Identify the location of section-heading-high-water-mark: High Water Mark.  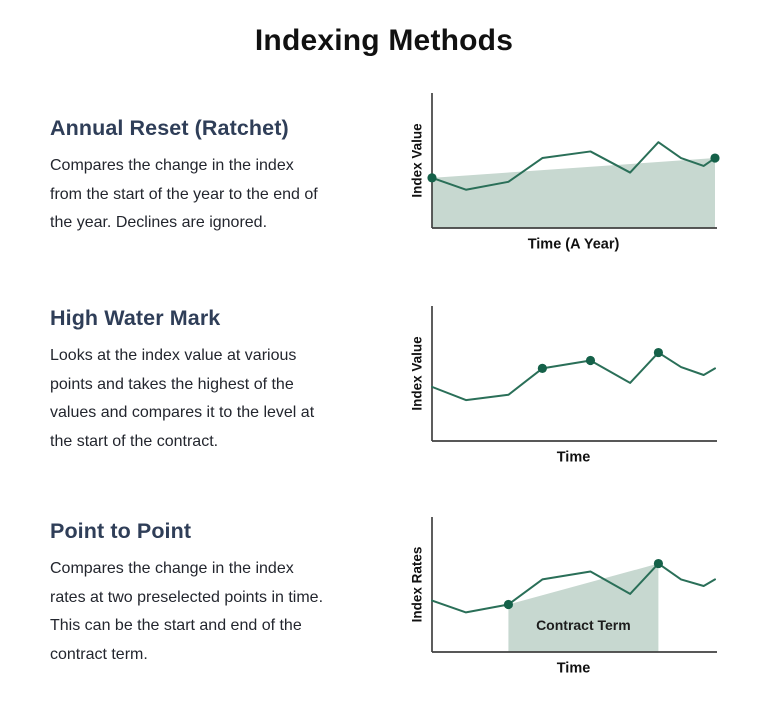
(135, 318).